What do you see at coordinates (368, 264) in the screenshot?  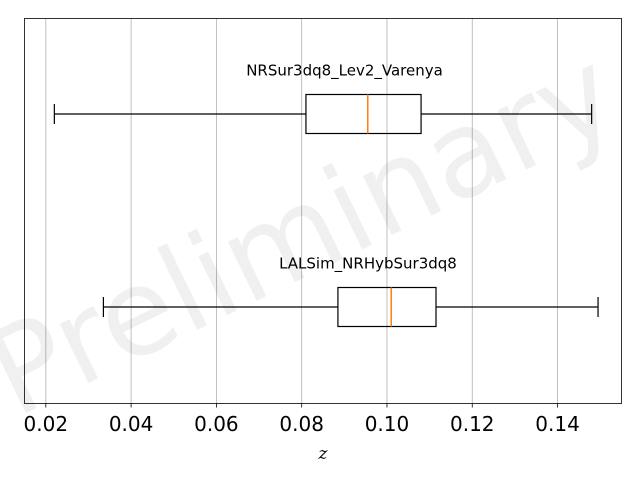 I see `box-label: LALSim_NRHybSur3dq8` at bounding box center [368, 264].